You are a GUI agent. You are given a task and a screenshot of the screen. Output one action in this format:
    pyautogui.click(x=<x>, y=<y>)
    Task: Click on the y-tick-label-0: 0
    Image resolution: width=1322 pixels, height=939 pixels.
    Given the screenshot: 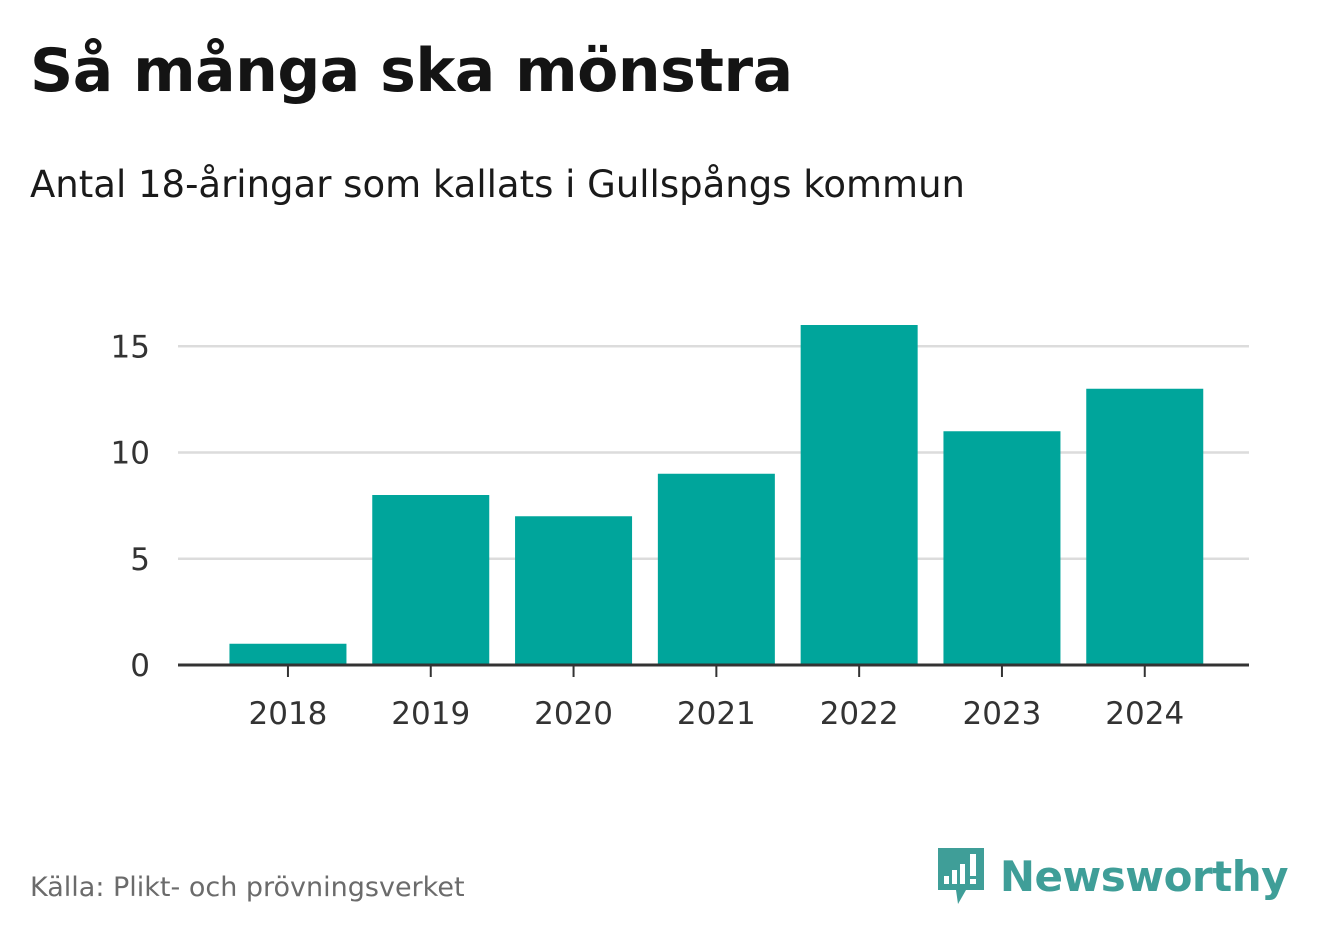 What is the action you would take?
    pyautogui.click(x=140, y=666)
    